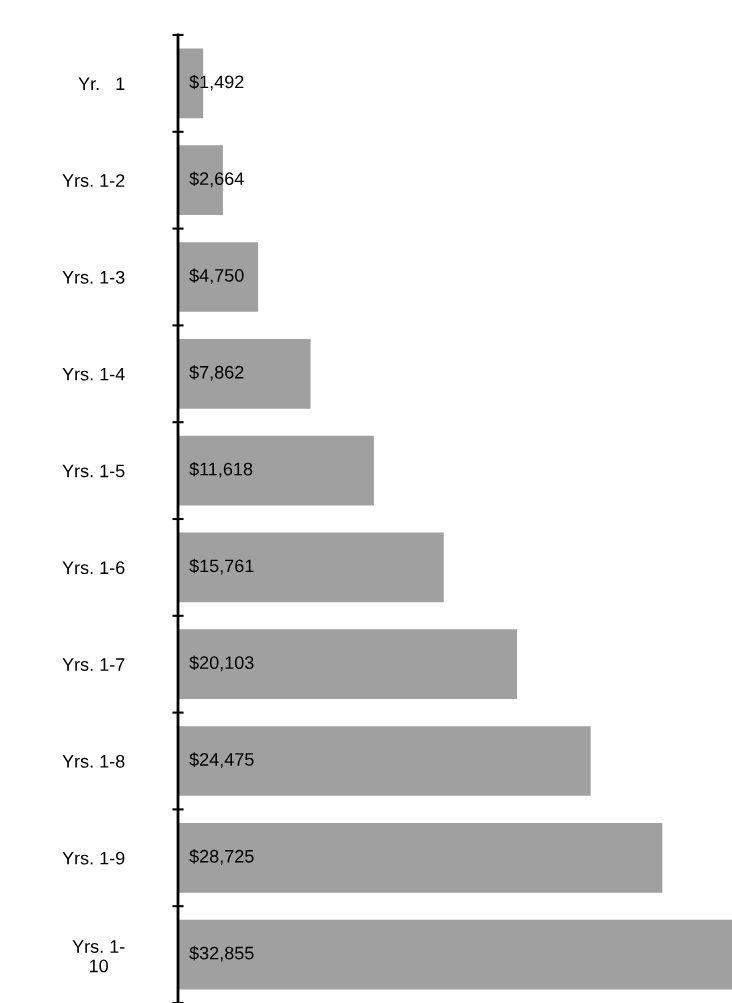  Describe the element at coordinates (221, 566) in the screenshot. I see `data-label: $15,761` at that location.